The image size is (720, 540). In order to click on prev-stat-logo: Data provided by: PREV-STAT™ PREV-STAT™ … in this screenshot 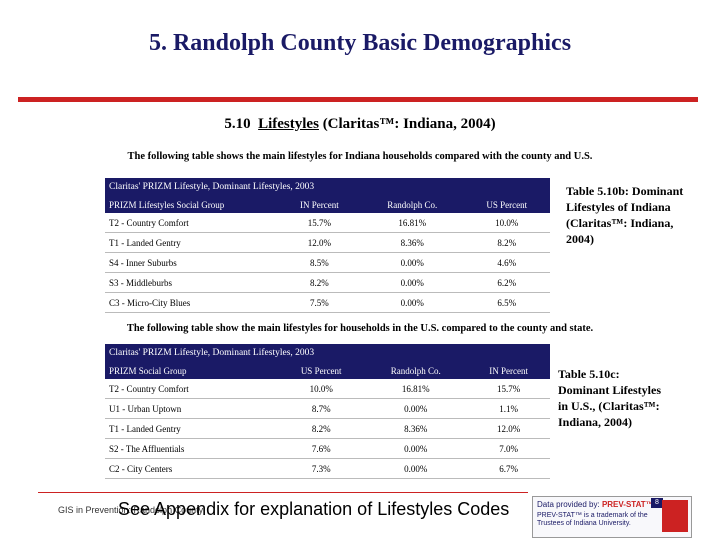, I will do `click(612, 517)`.